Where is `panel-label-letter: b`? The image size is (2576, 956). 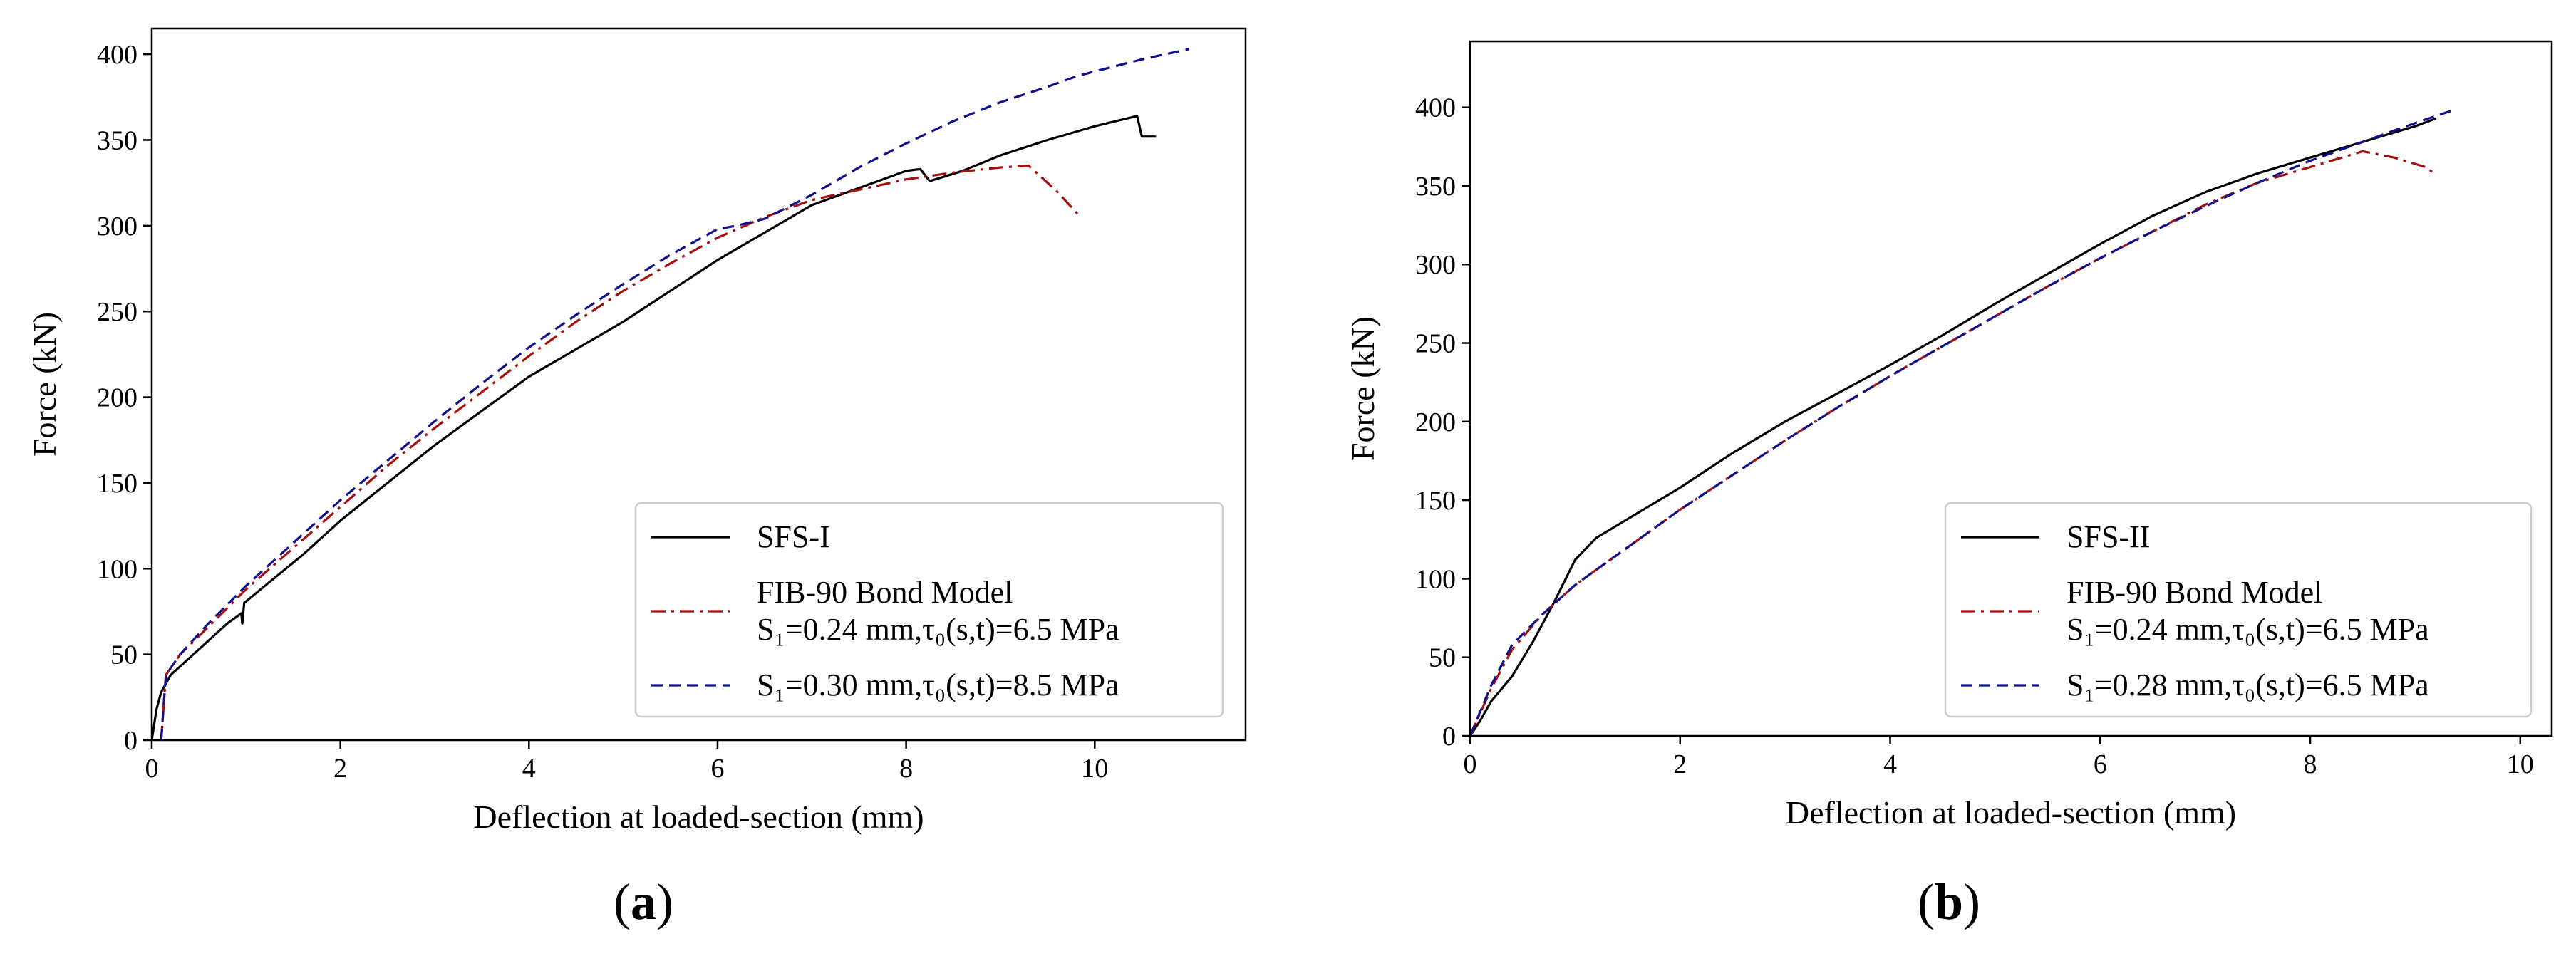 panel-label-letter: b is located at coordinates (1949, 901).